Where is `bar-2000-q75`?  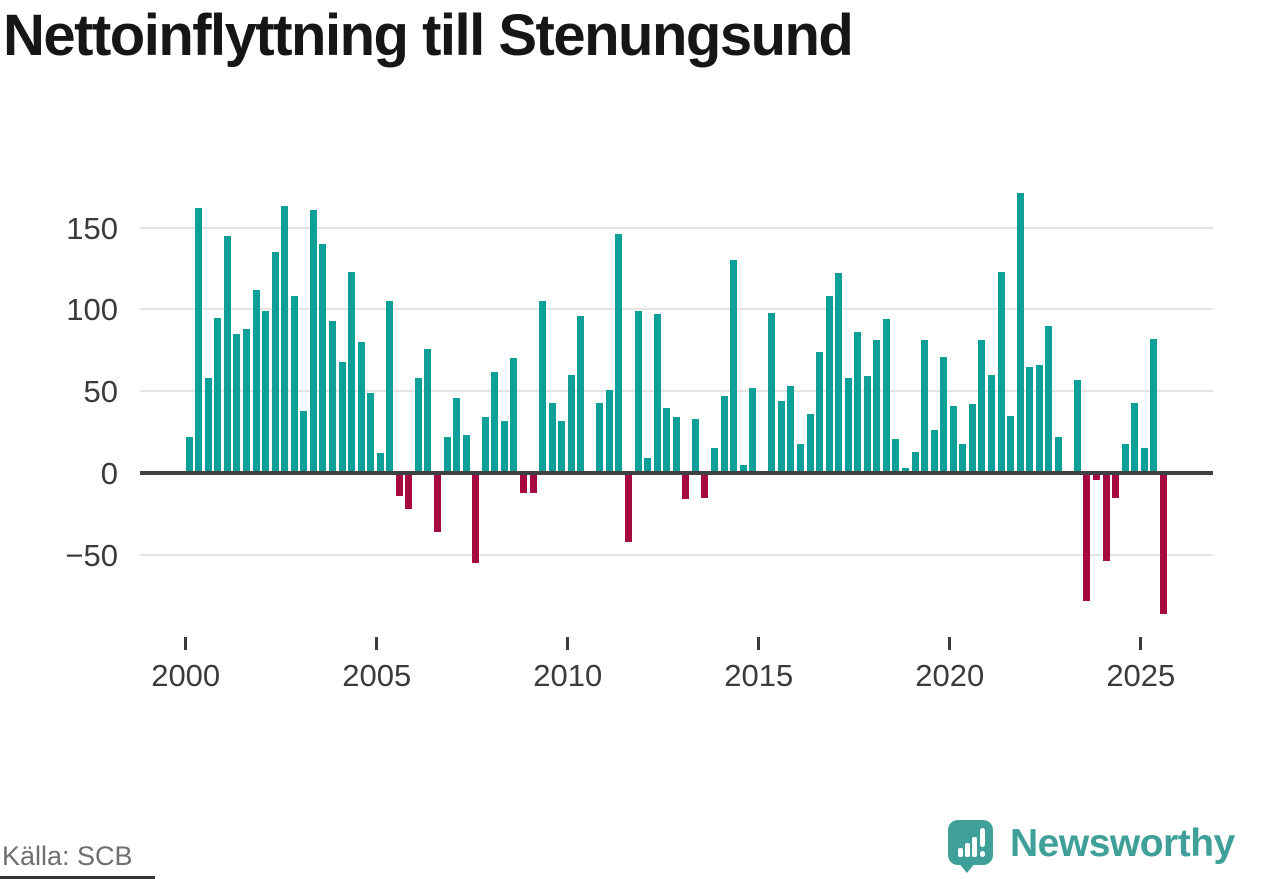
bar-2000-q75 is located at coordinates (906, 470).